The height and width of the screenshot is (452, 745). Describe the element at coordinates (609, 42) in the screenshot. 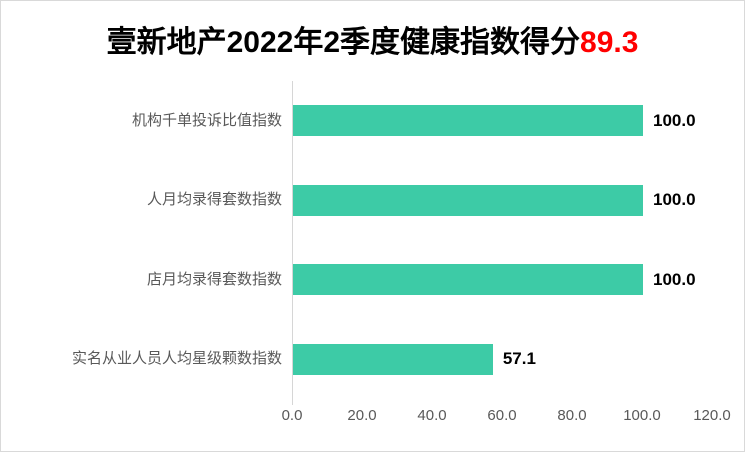

I see `chart-title-score: 89.3` at that location.